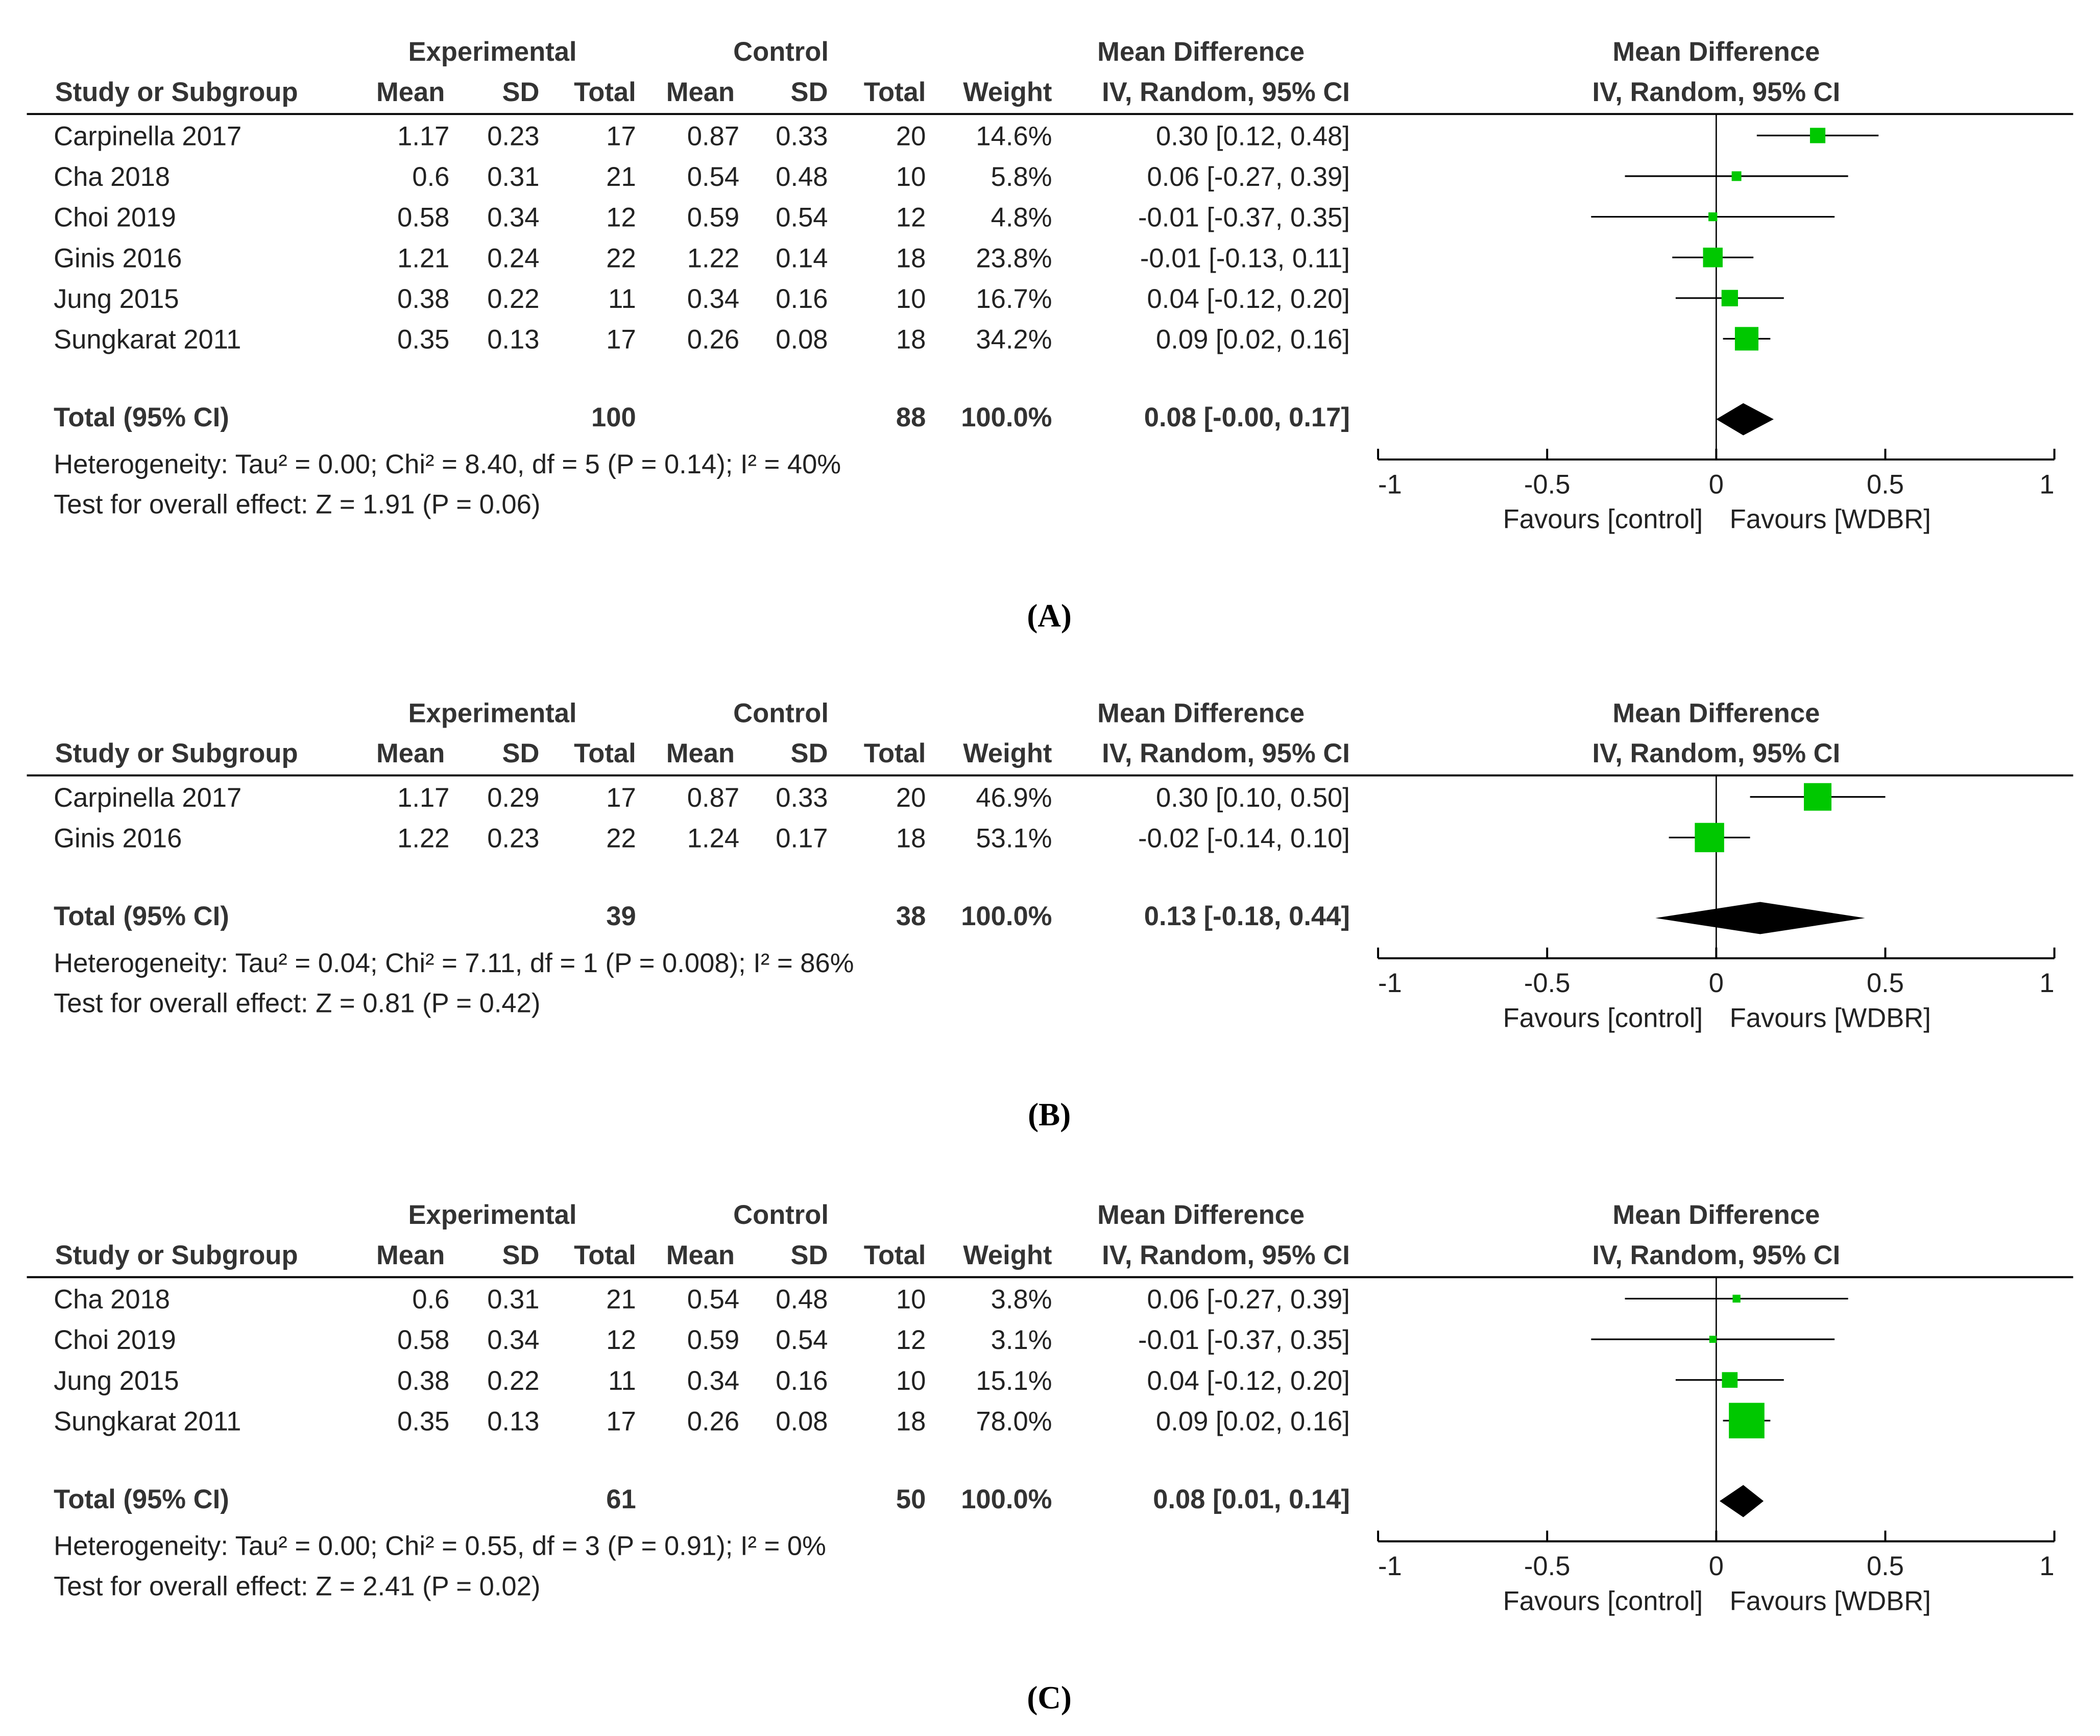  I want to click on cell: 4.8%, so click(1022, 218).